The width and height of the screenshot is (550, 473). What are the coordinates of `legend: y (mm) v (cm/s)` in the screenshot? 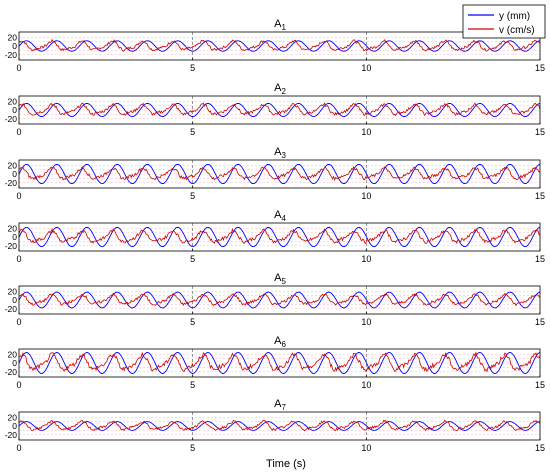 It's located at (504, 21).